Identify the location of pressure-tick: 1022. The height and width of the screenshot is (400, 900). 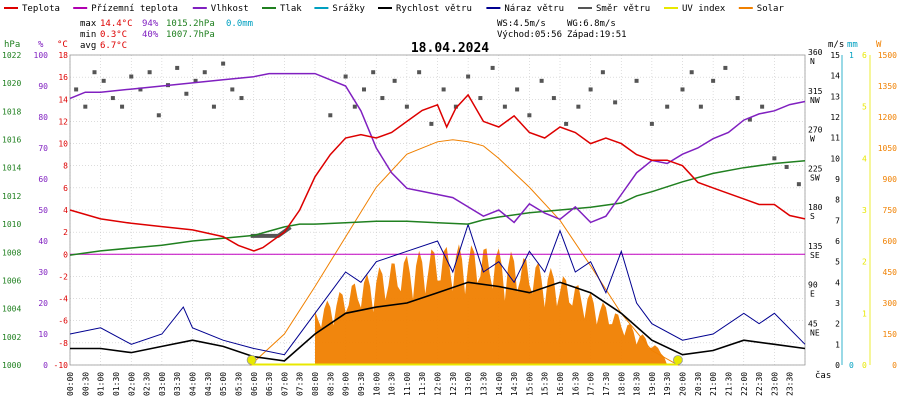
(11, 55).